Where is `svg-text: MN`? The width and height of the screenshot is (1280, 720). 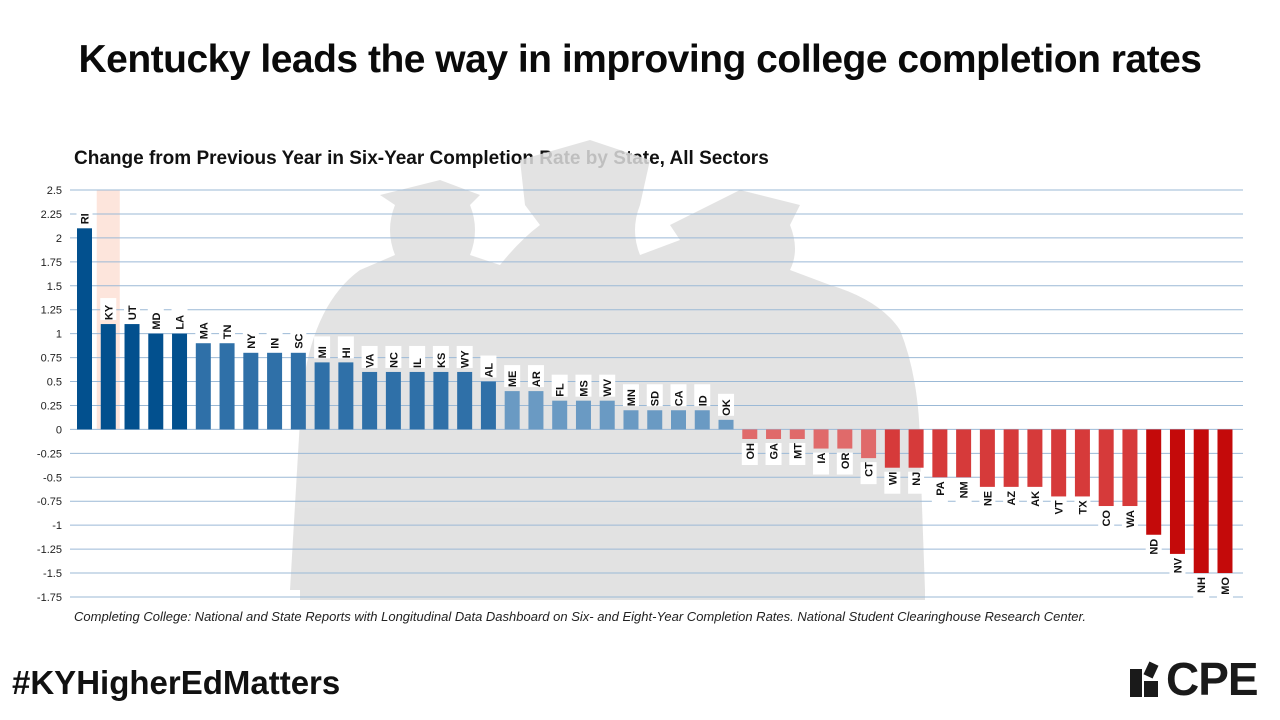 svg-text: MN is located at coordinates (632, 397).